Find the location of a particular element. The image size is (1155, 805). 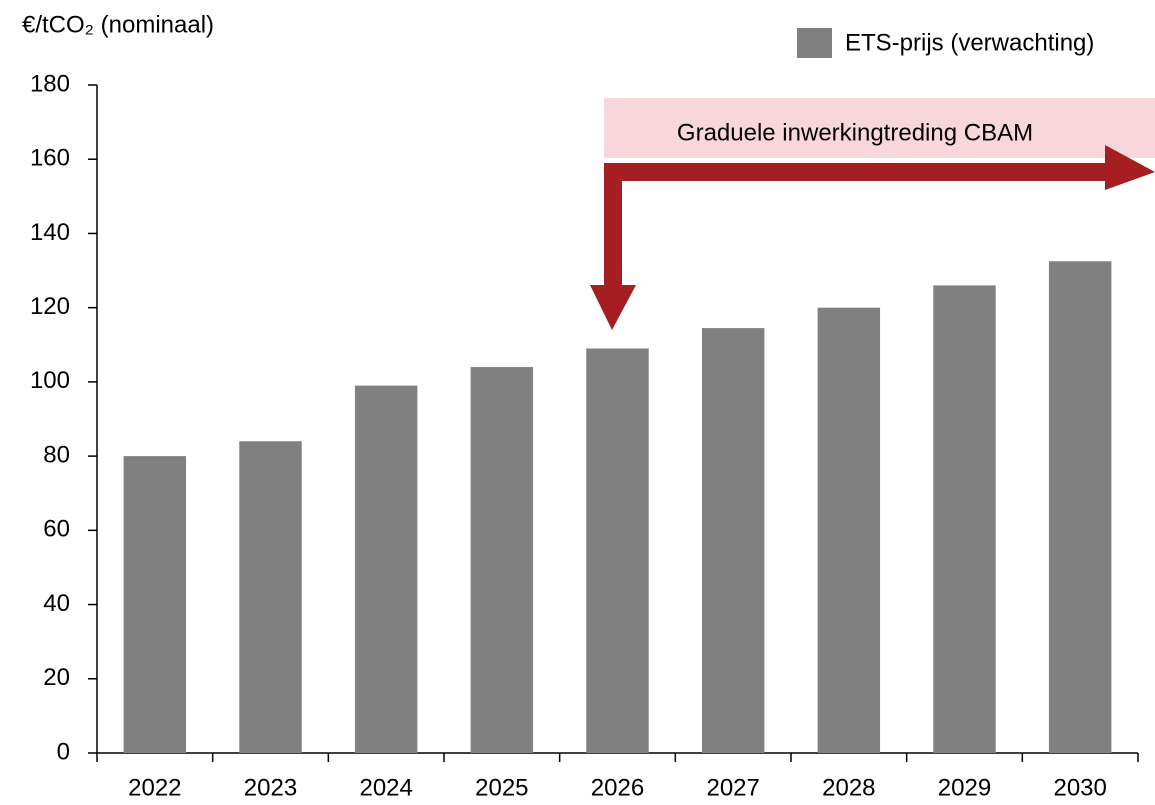

x-tick-label: 2024 is located at coordinates (385, 787).